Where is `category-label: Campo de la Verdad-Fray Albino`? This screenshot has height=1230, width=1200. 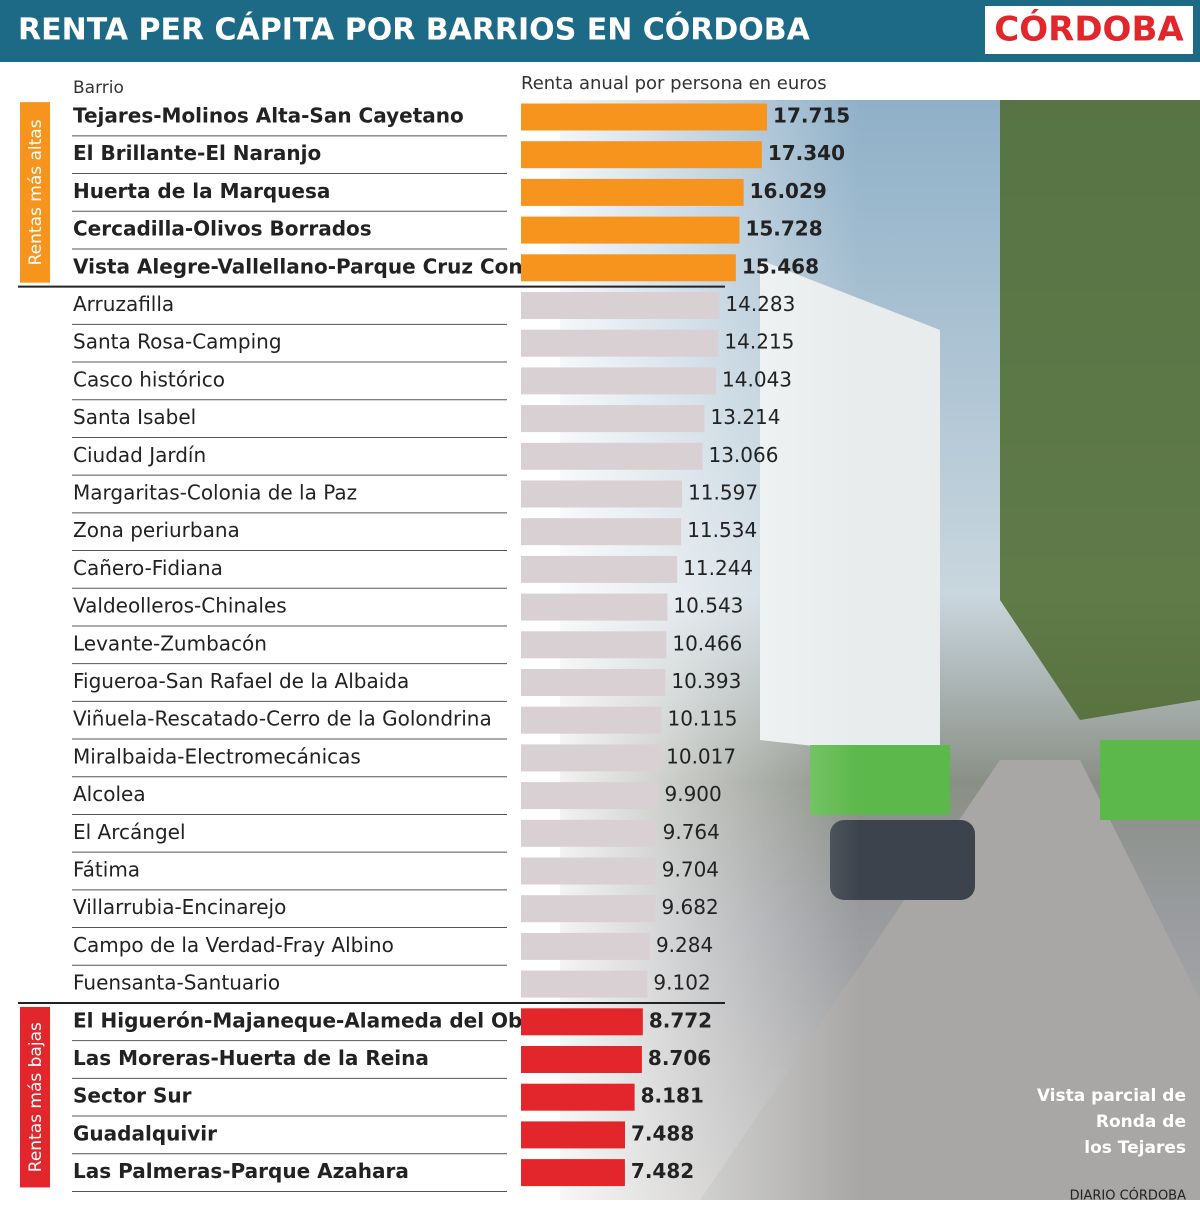 category-label: Campo de la Verdad-Fray Albino is located at coordinates (233, 945).